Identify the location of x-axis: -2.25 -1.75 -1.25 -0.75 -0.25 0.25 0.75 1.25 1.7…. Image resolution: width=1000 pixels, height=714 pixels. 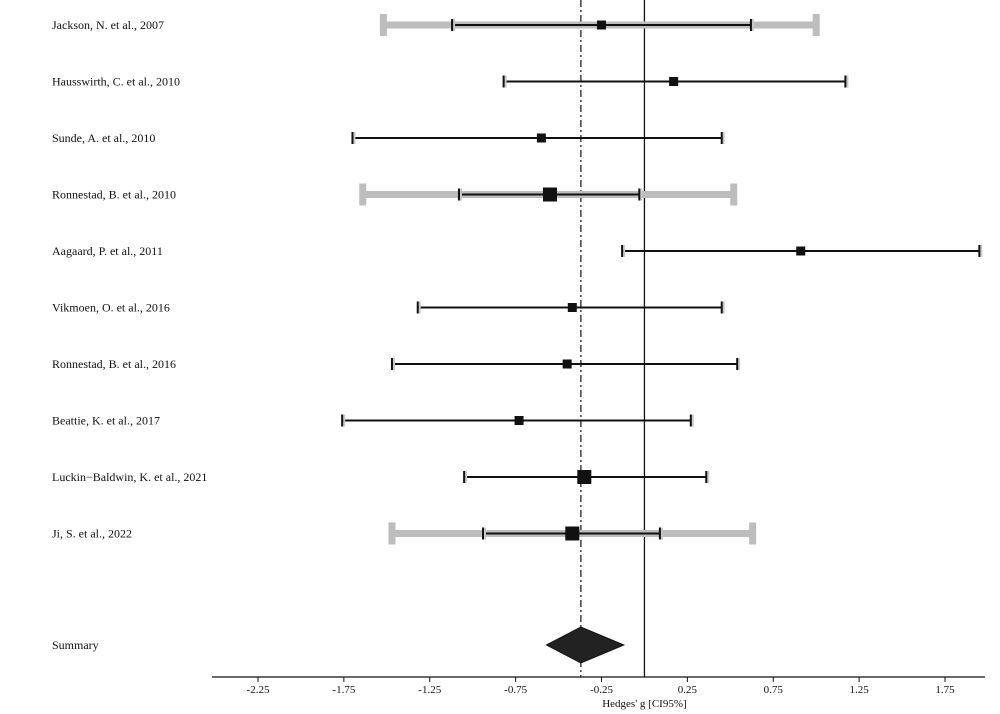
(598, 693).